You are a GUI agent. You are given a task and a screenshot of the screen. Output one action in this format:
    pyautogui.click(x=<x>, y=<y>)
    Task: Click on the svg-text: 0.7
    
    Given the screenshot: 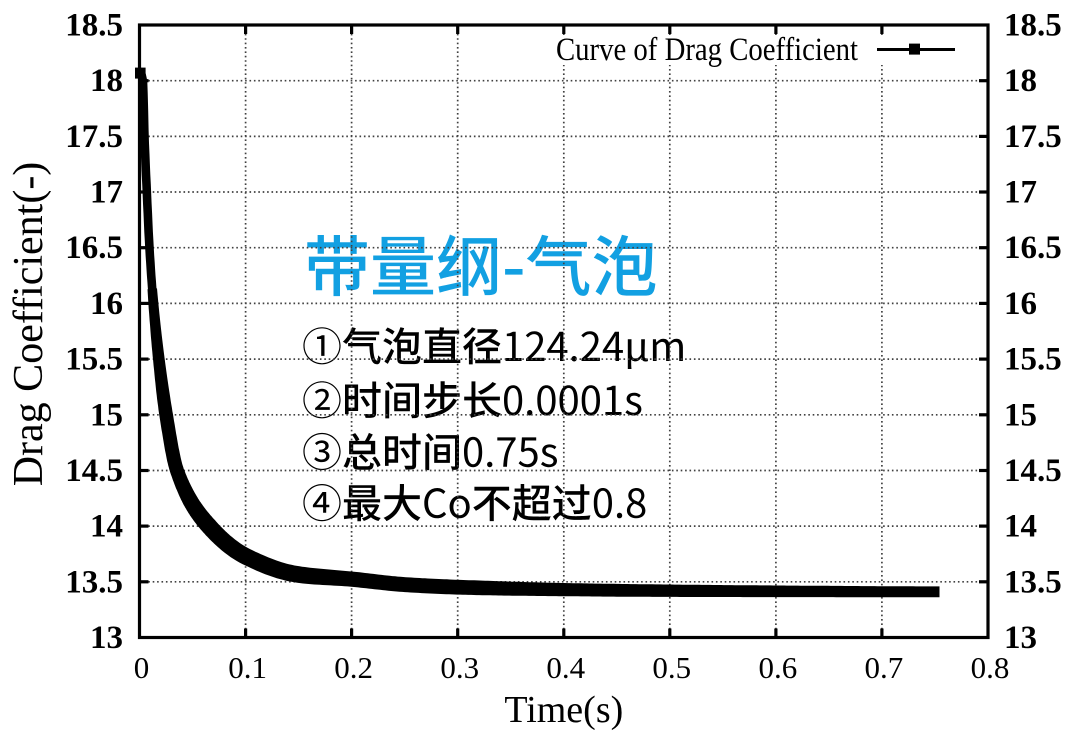 What is the action you would take?
    pyautogui.click(x=884, y=667)
    